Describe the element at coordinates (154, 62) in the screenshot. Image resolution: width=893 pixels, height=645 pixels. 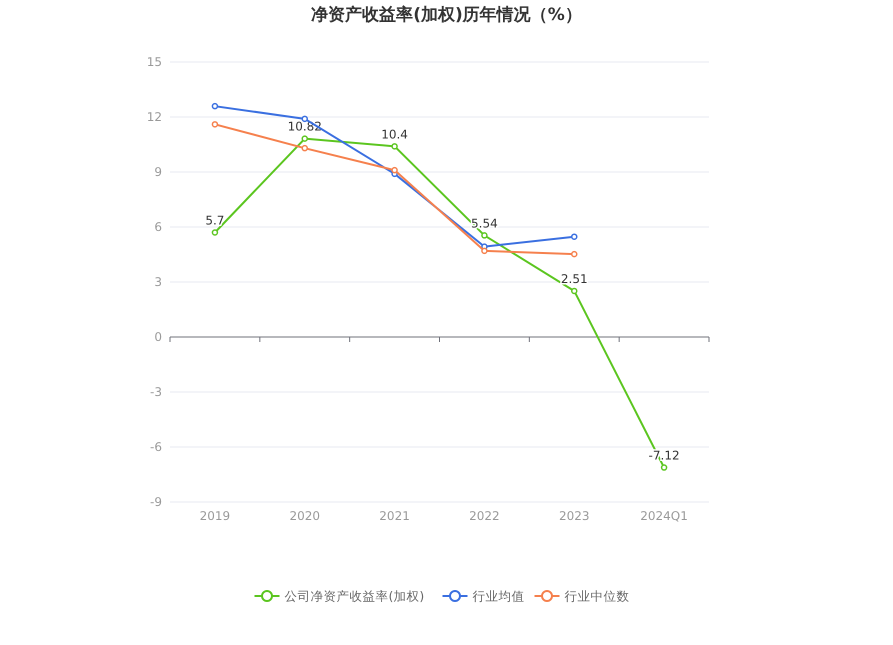
I see `y-tick-label: 15` at that location.